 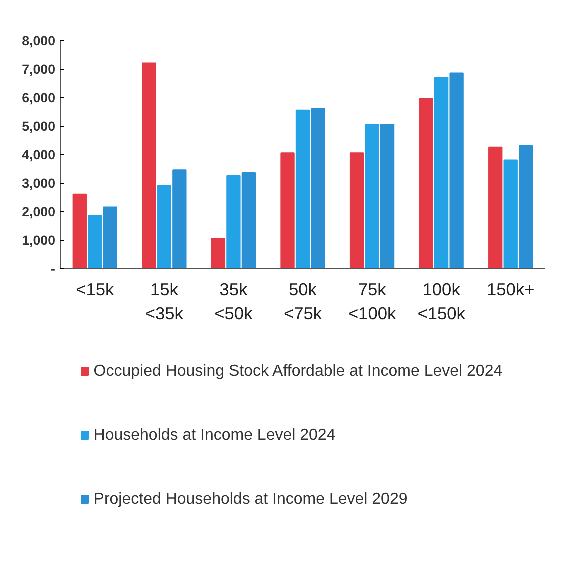 What do you see at coordinates (442, 302) in the screenshot?
I see `x-tick-label: 100k <150k` at bounding box center [442, 302].